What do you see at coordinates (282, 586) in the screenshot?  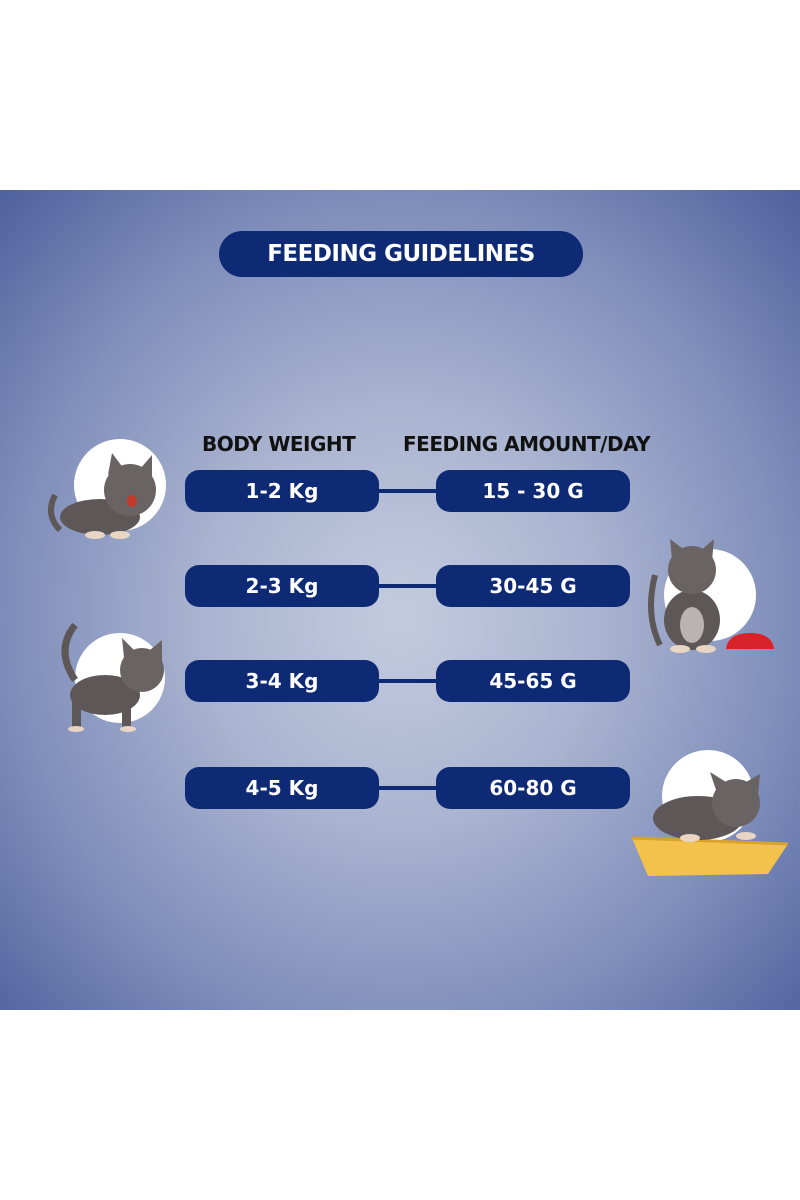 I see `weight-pill: 2-3 Kg` at bounding box center [282, 586].